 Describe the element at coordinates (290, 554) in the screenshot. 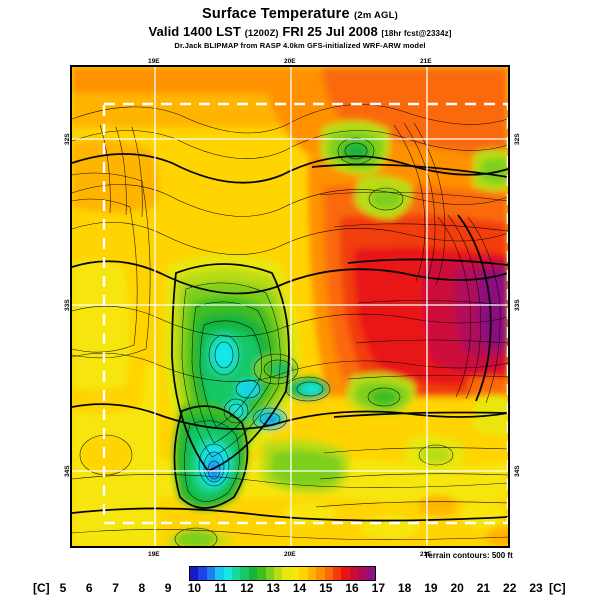

I see `lon-label-20e-bottom: 20E` at that location.